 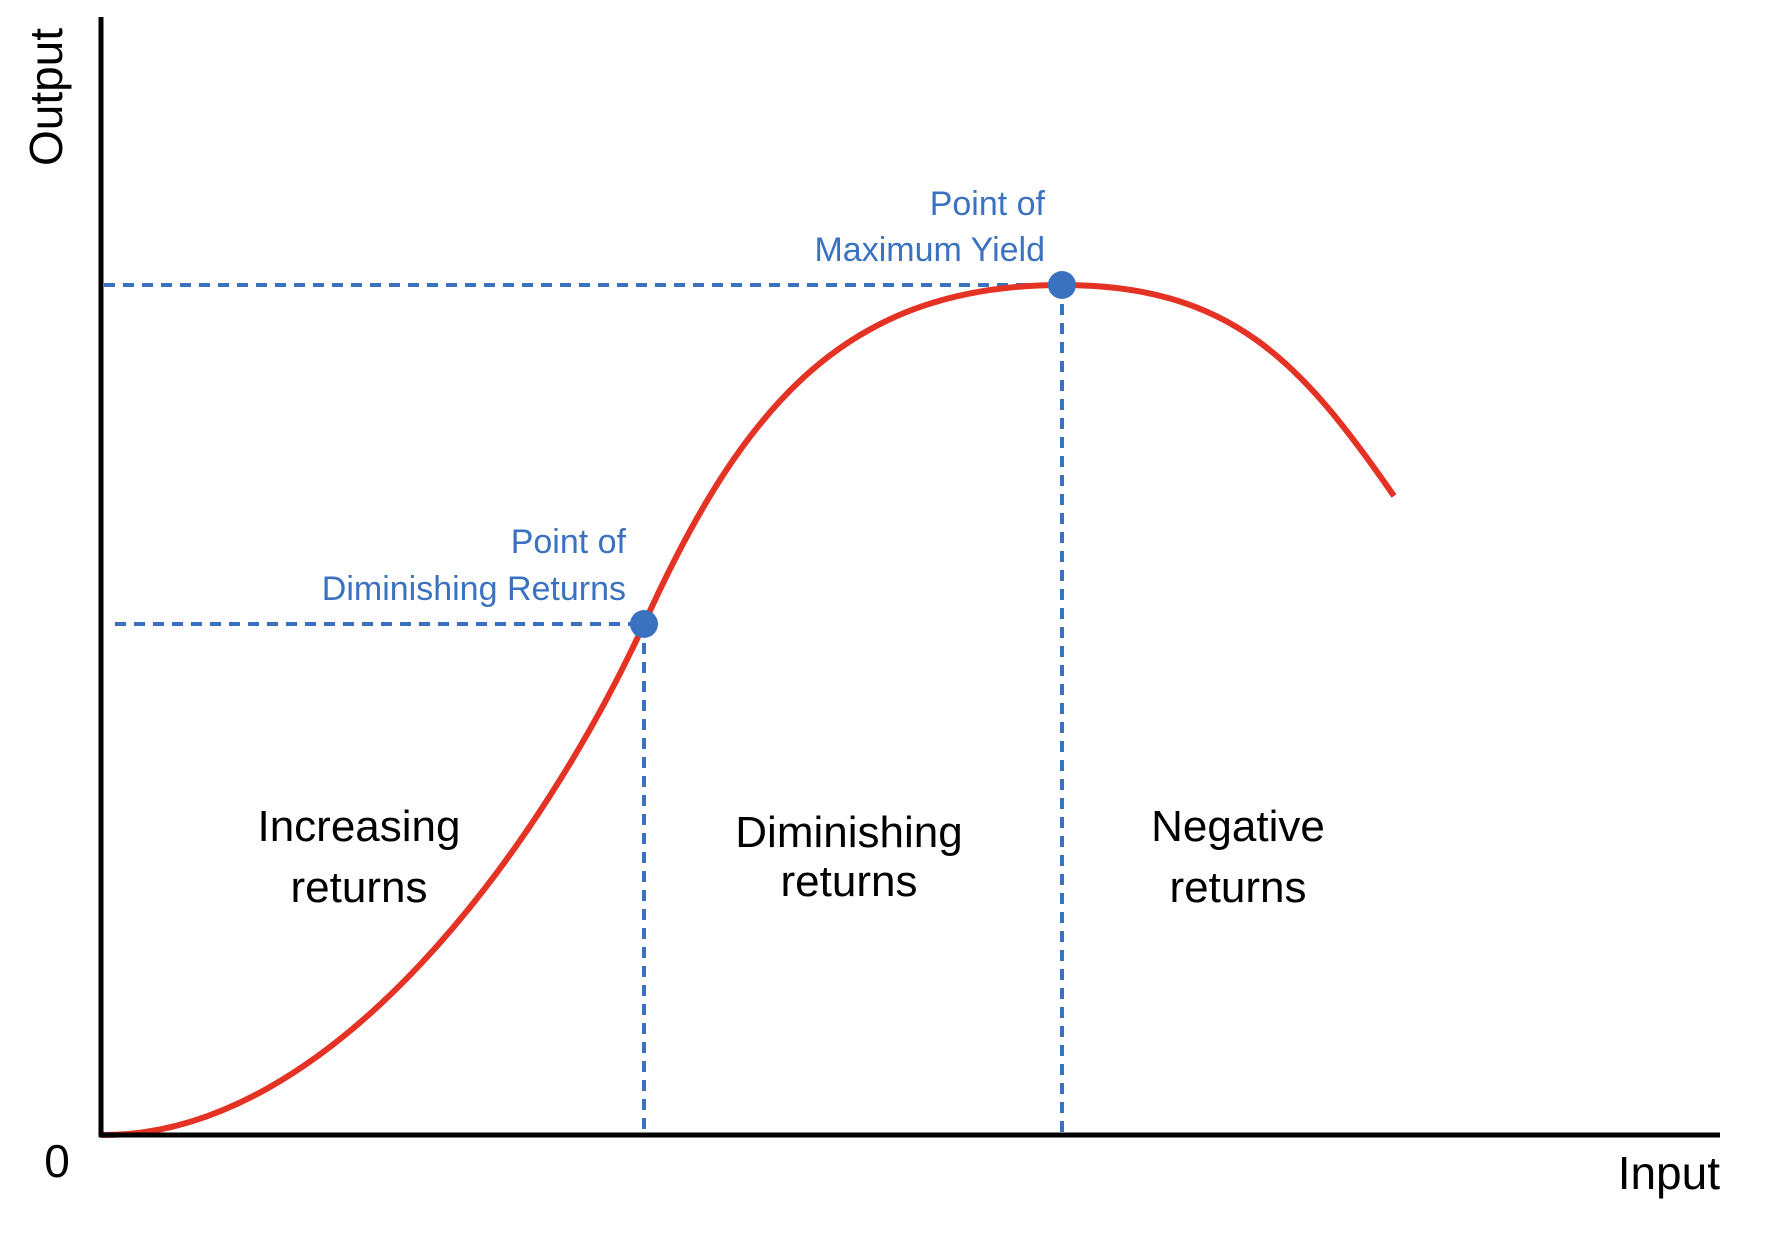 What do you see at coordinates (57, 1161) in the screenshot?
I see `origin-label: 0` at bounding box center [57, 1161].